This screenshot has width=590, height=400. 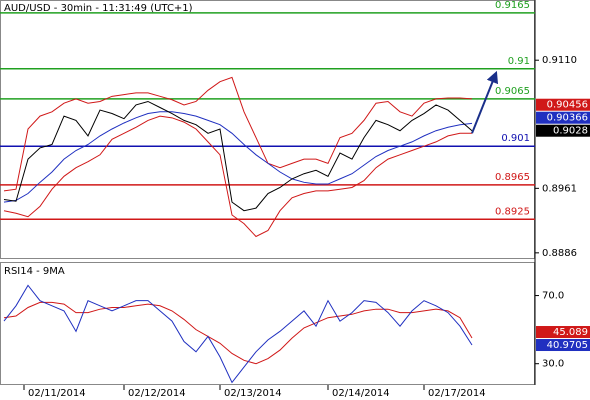 I want to click on rsi-title: RSI14 - 9MA, so click(x=34, y=271).